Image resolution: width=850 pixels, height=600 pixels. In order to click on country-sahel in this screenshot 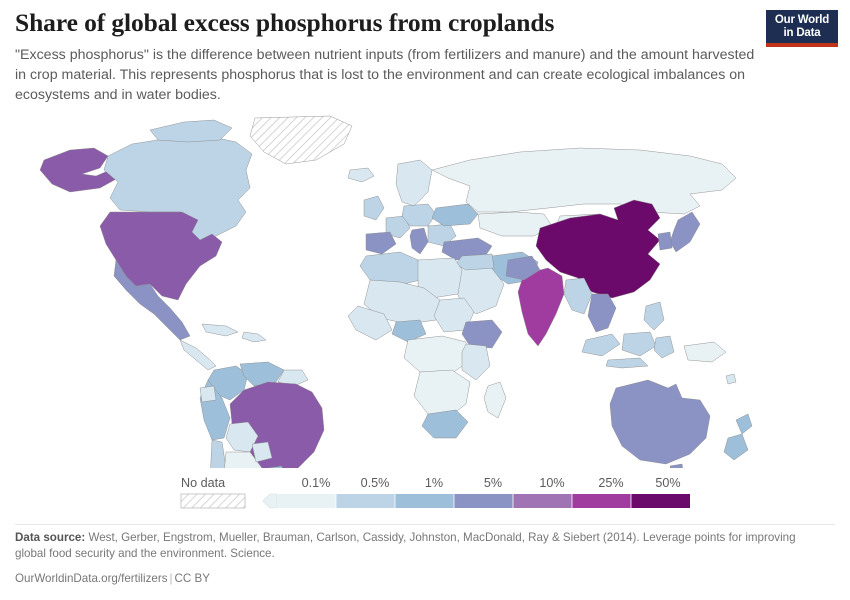, I will do `click(402, 302)`.